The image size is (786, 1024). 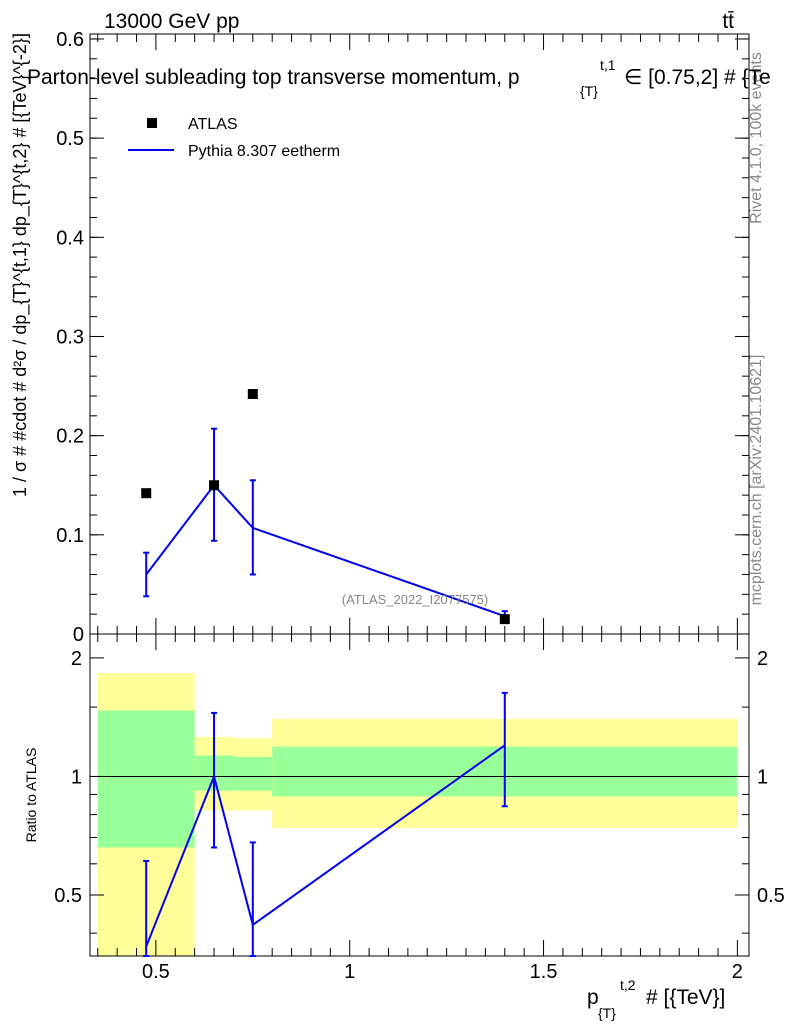 What do you see at coordinates (70, 337) in the screenshot?
I see `main-y-tick-label: 0.3` at bounding box center [70, 337].